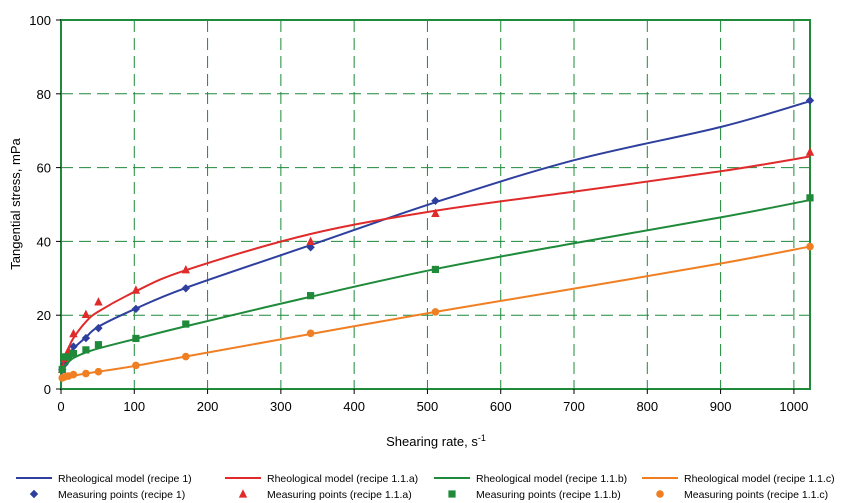  What do you see at coordinates (125, 479) in the screenshot?
I see `legend-label-model-0: Rheological model (recipe 1)` at bounding box center [125, 479].